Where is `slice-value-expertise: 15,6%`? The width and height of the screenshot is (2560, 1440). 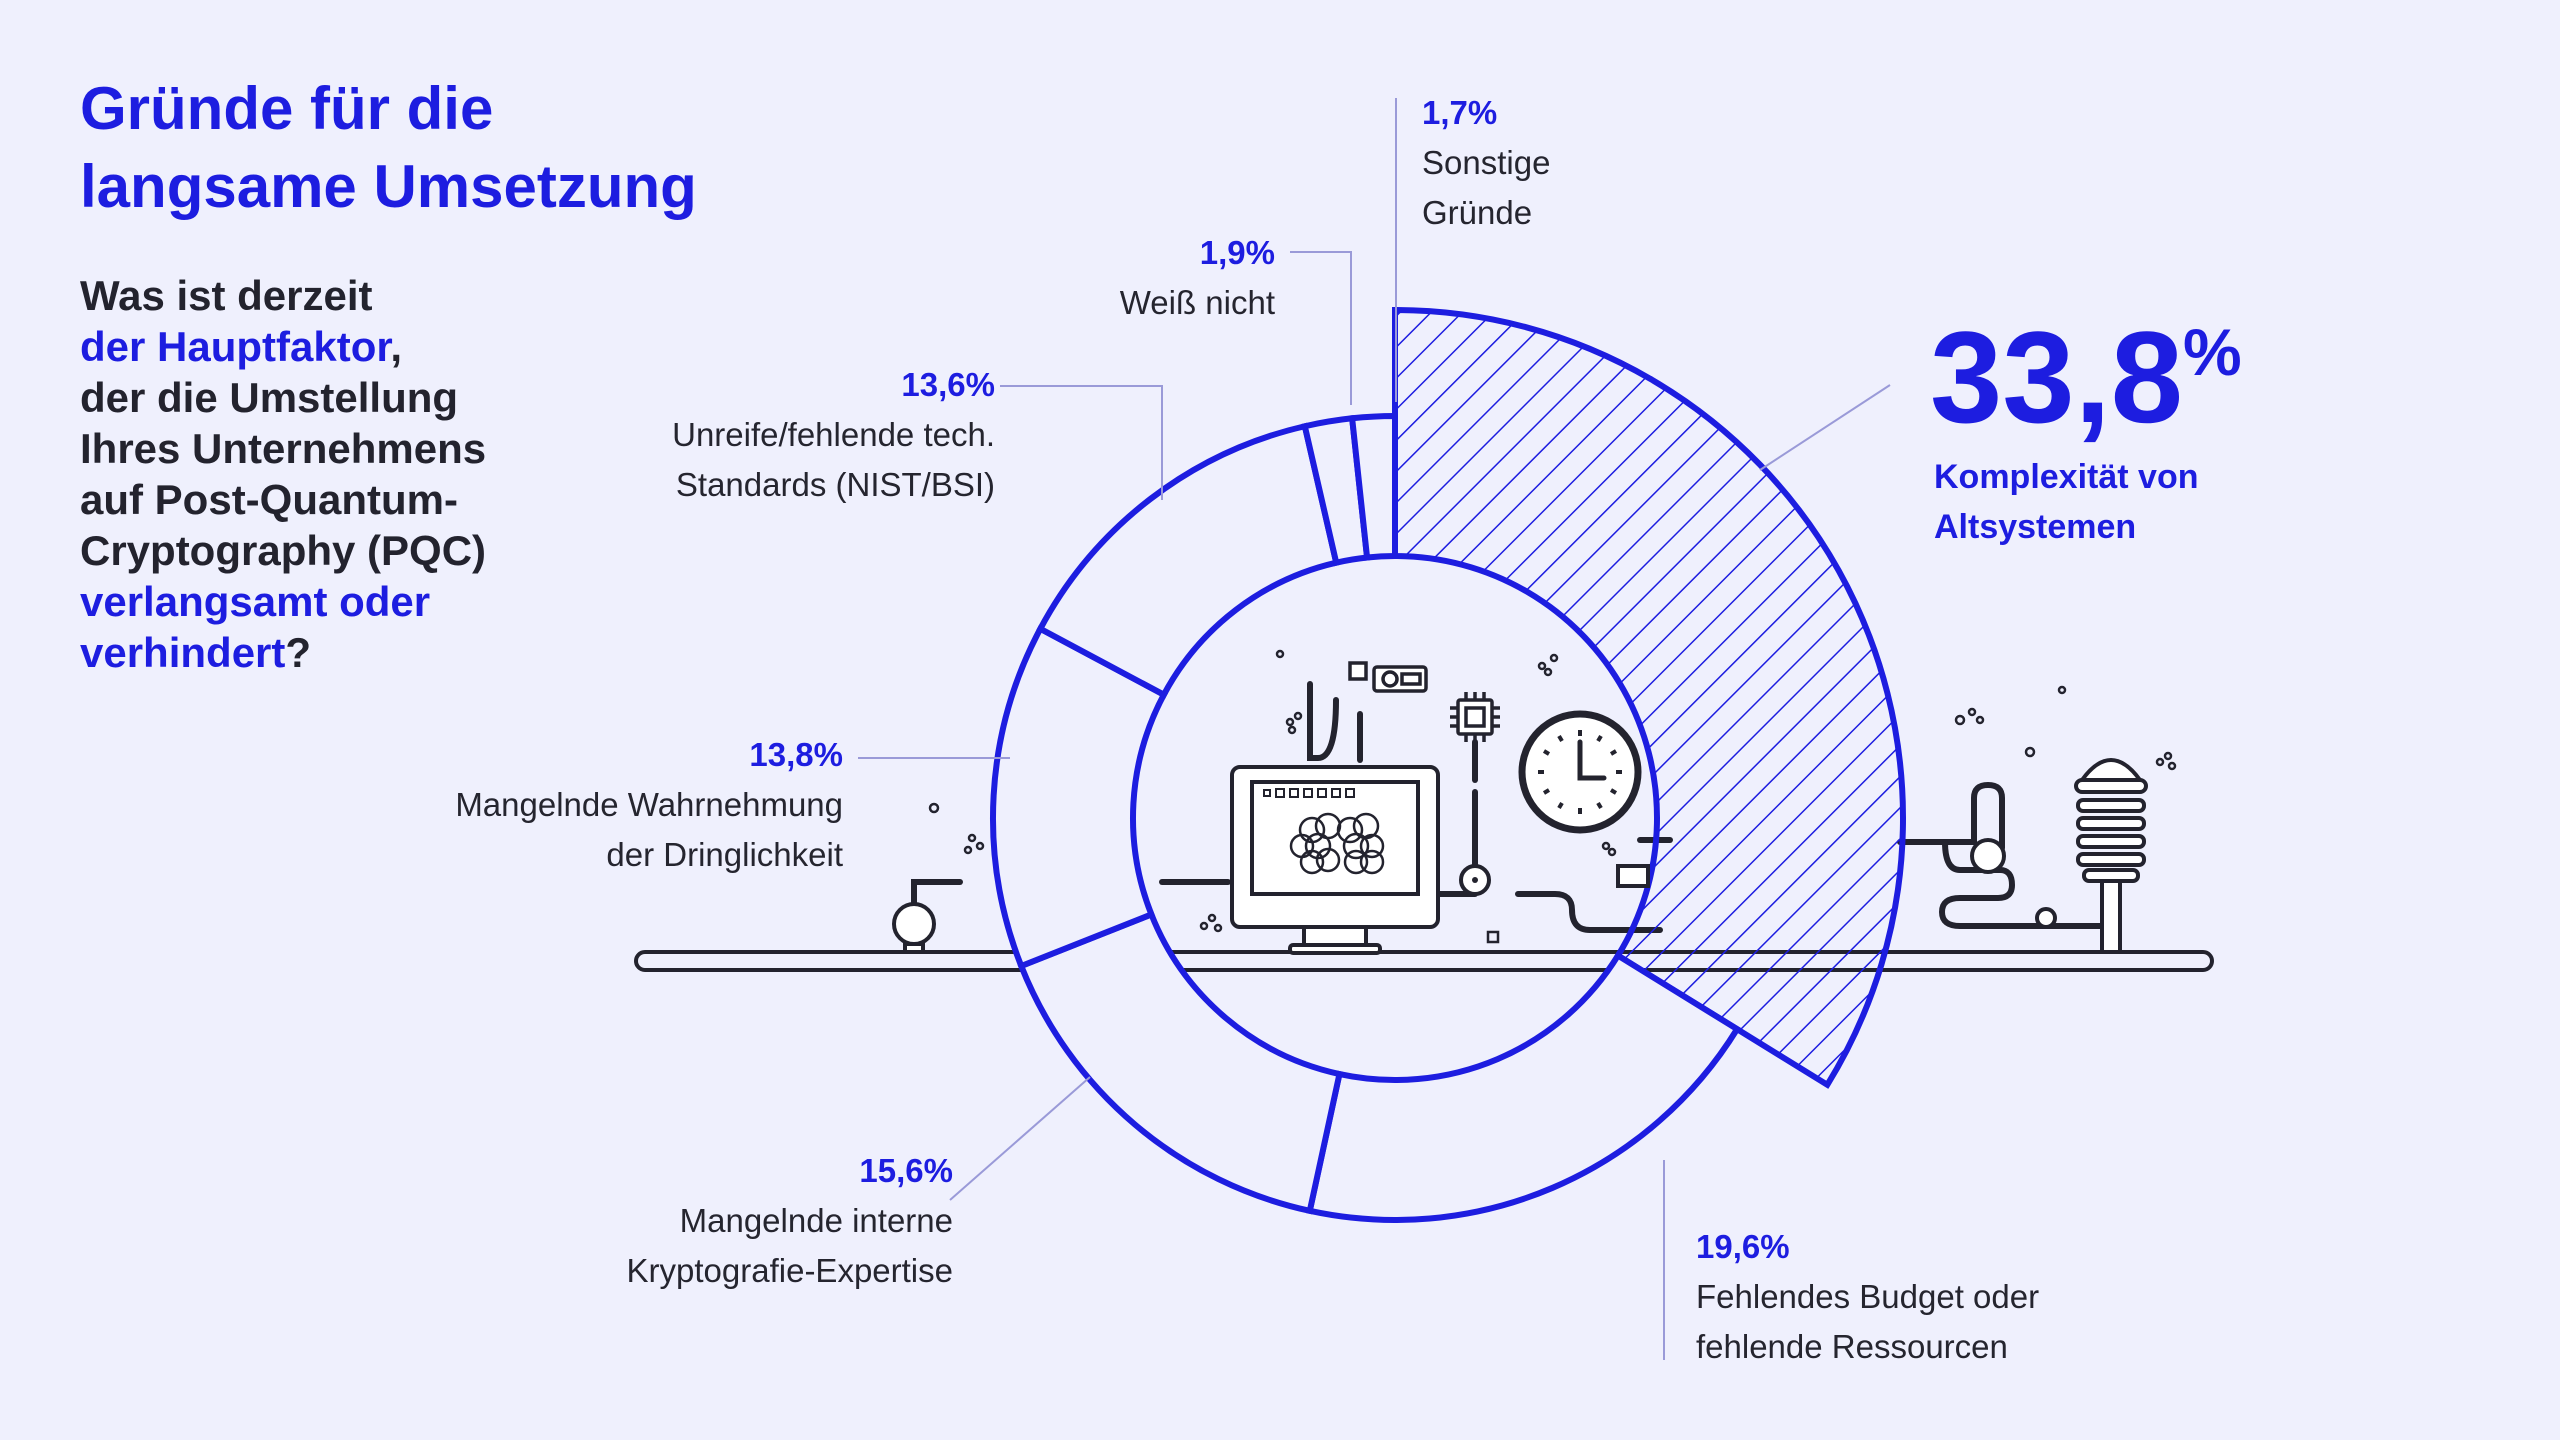 slice-value-expertise: 15,6% is located at coordinates (906, 1170).